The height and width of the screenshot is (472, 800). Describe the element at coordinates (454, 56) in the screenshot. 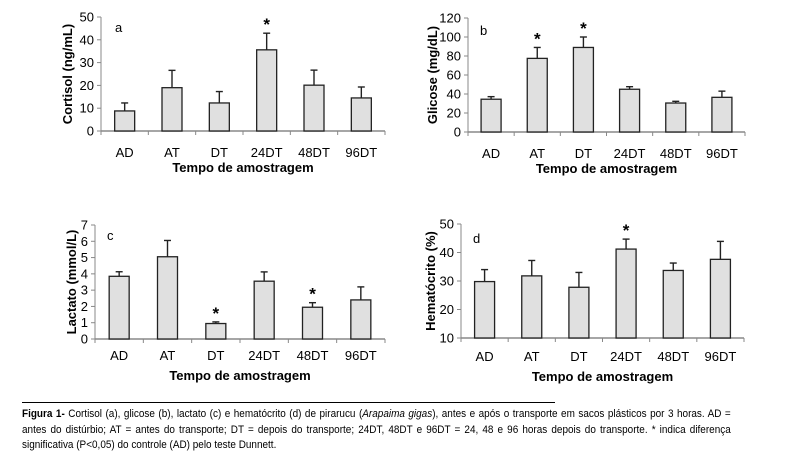

I see `y-tick-label: 80` at that location.